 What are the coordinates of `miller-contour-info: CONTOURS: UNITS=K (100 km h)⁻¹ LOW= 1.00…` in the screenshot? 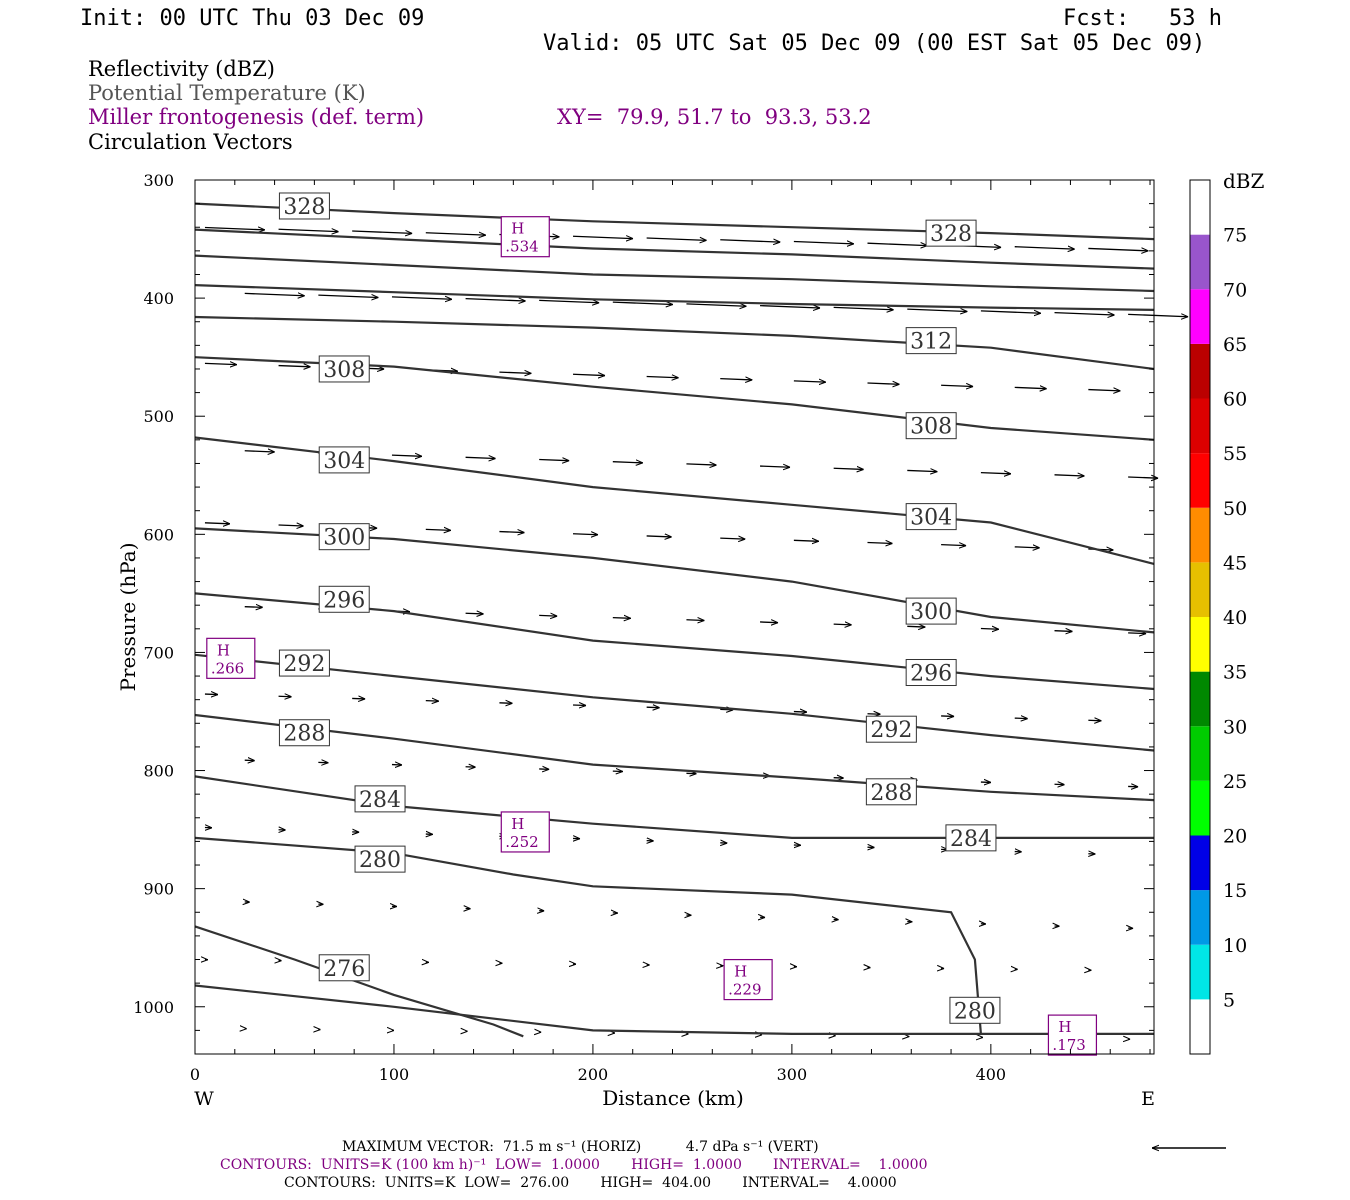 It's located at (574, 1165).